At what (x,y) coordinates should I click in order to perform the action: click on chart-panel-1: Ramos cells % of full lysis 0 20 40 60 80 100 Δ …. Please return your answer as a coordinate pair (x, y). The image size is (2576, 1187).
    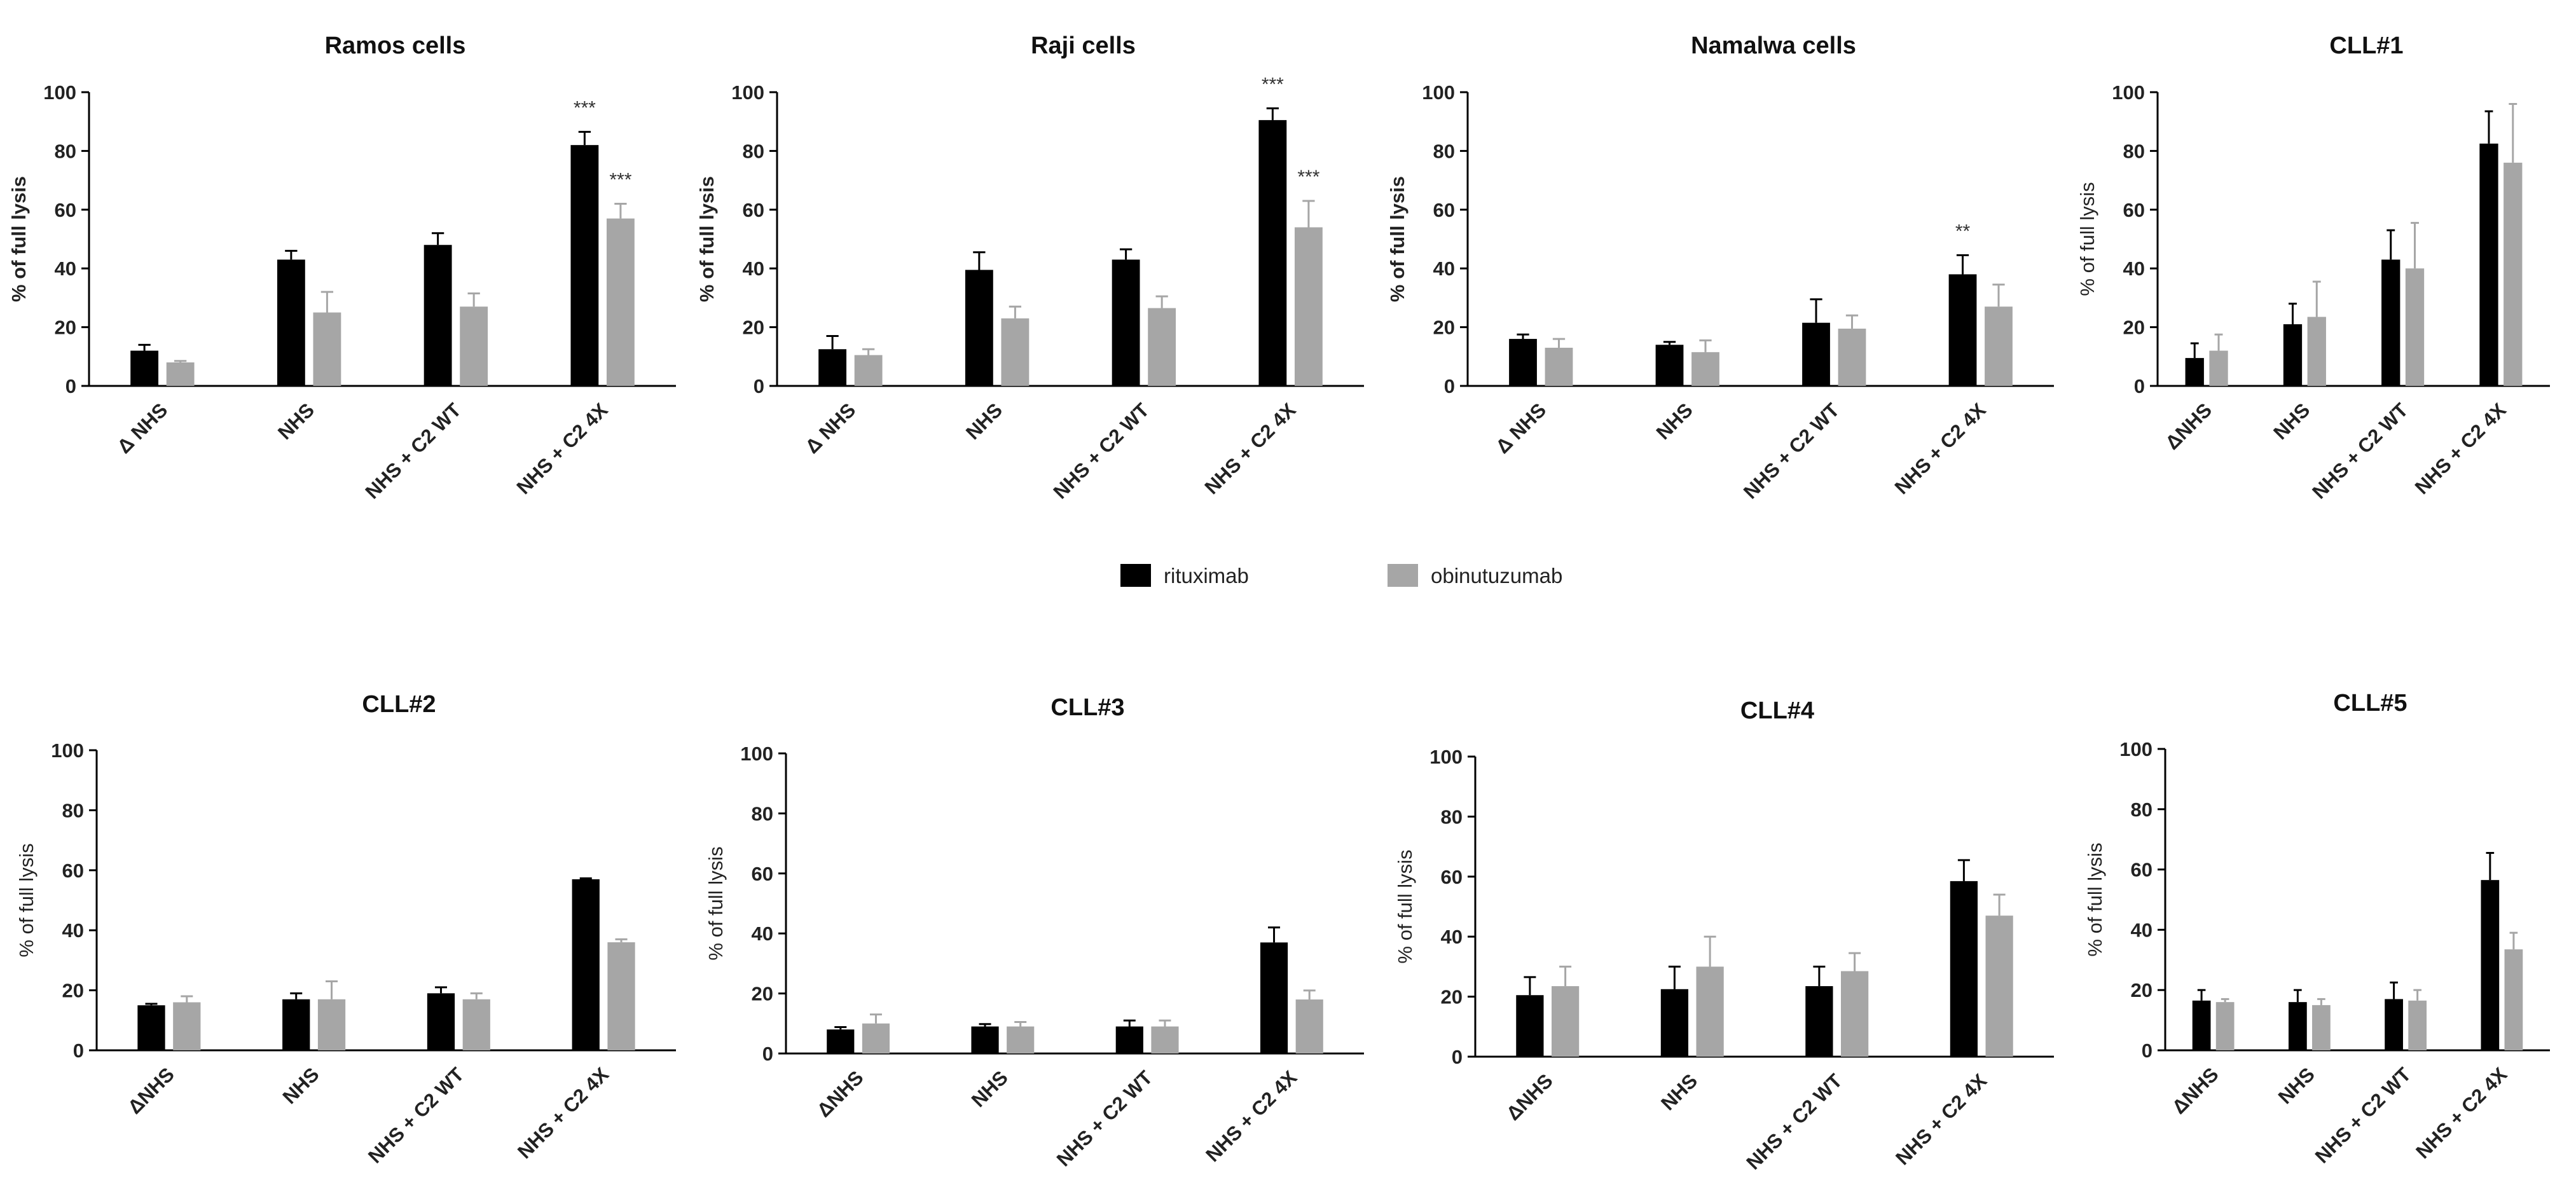
    Looking at the image, I should click on (342, 267).